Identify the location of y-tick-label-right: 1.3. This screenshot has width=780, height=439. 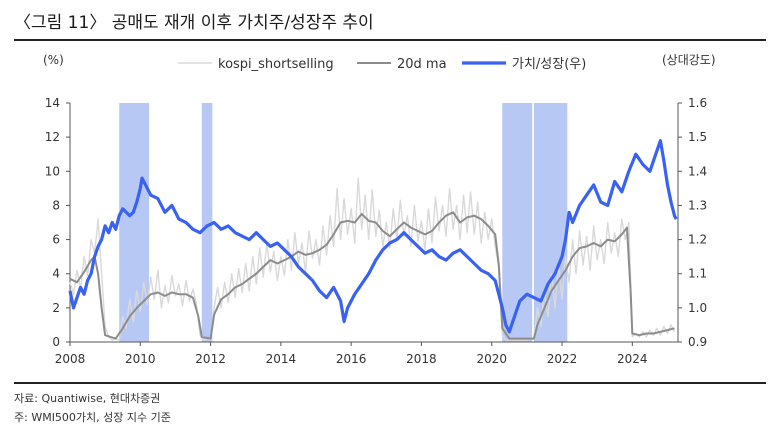
(697, 205).